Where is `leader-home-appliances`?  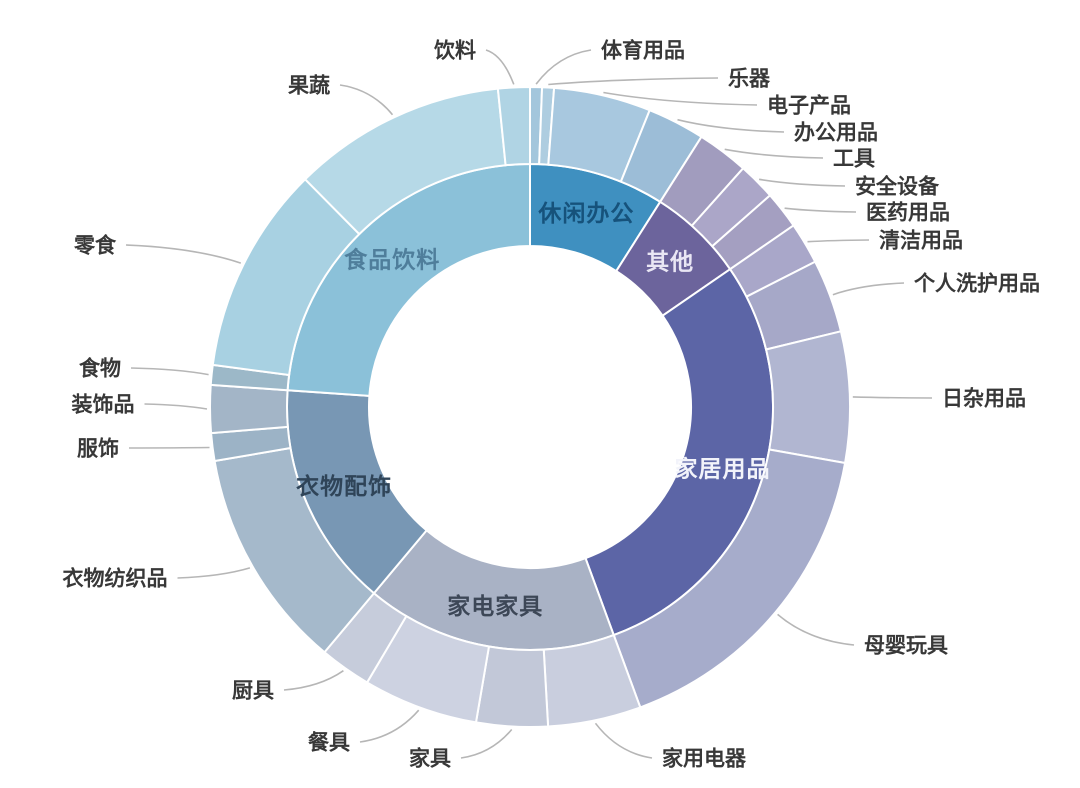 leader-home-appliances is located at coordinates (623, 740).